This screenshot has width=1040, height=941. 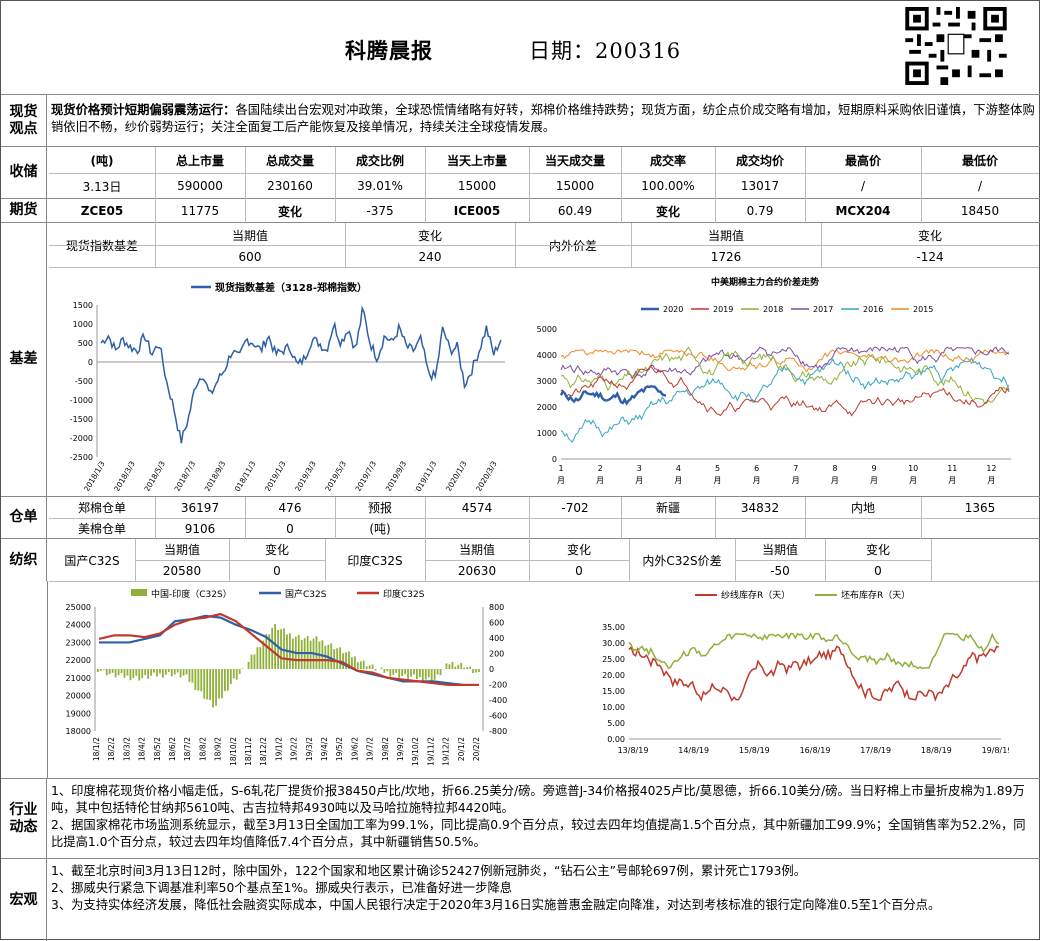 I want to click on chart3-yleft-tick: 18000, so click(x=78, y=731).